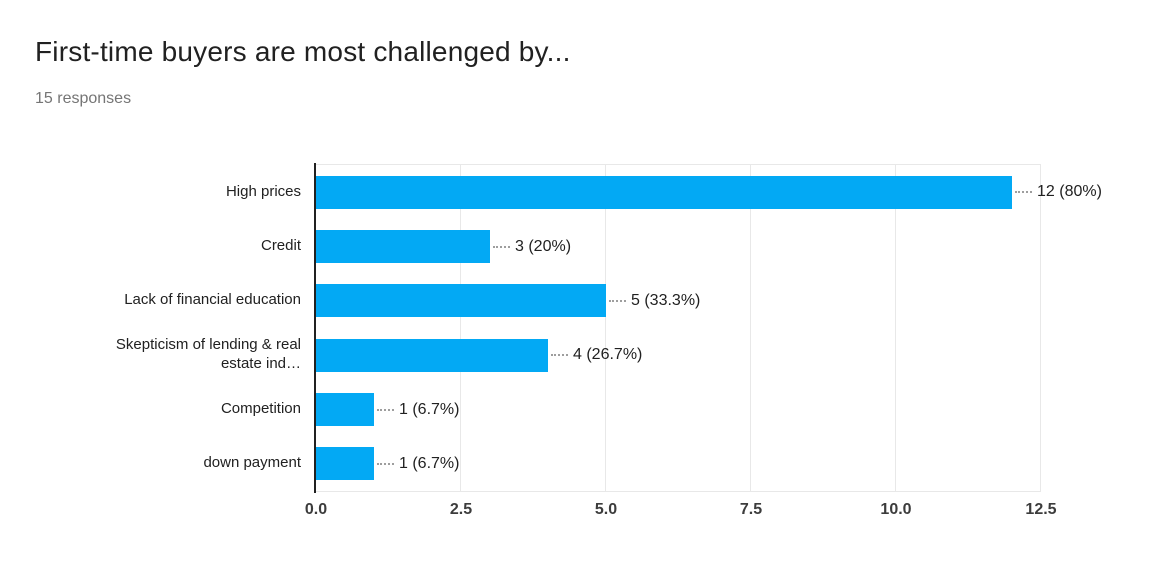 The width and height of the screenshot is (1164, 586). I want to click on value-label: 4 (26.7%), so click(608, 355).